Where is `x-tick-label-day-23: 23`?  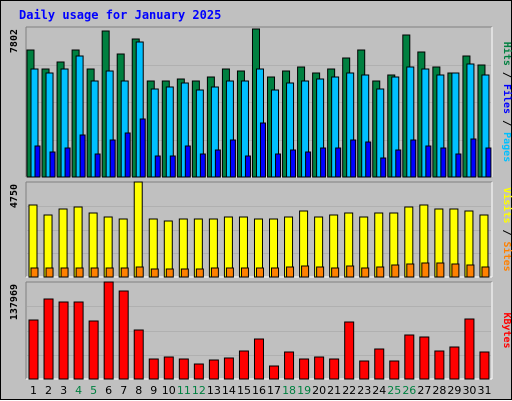
x-tick-label-day-23: 23 is located at coordinates (364, 390).